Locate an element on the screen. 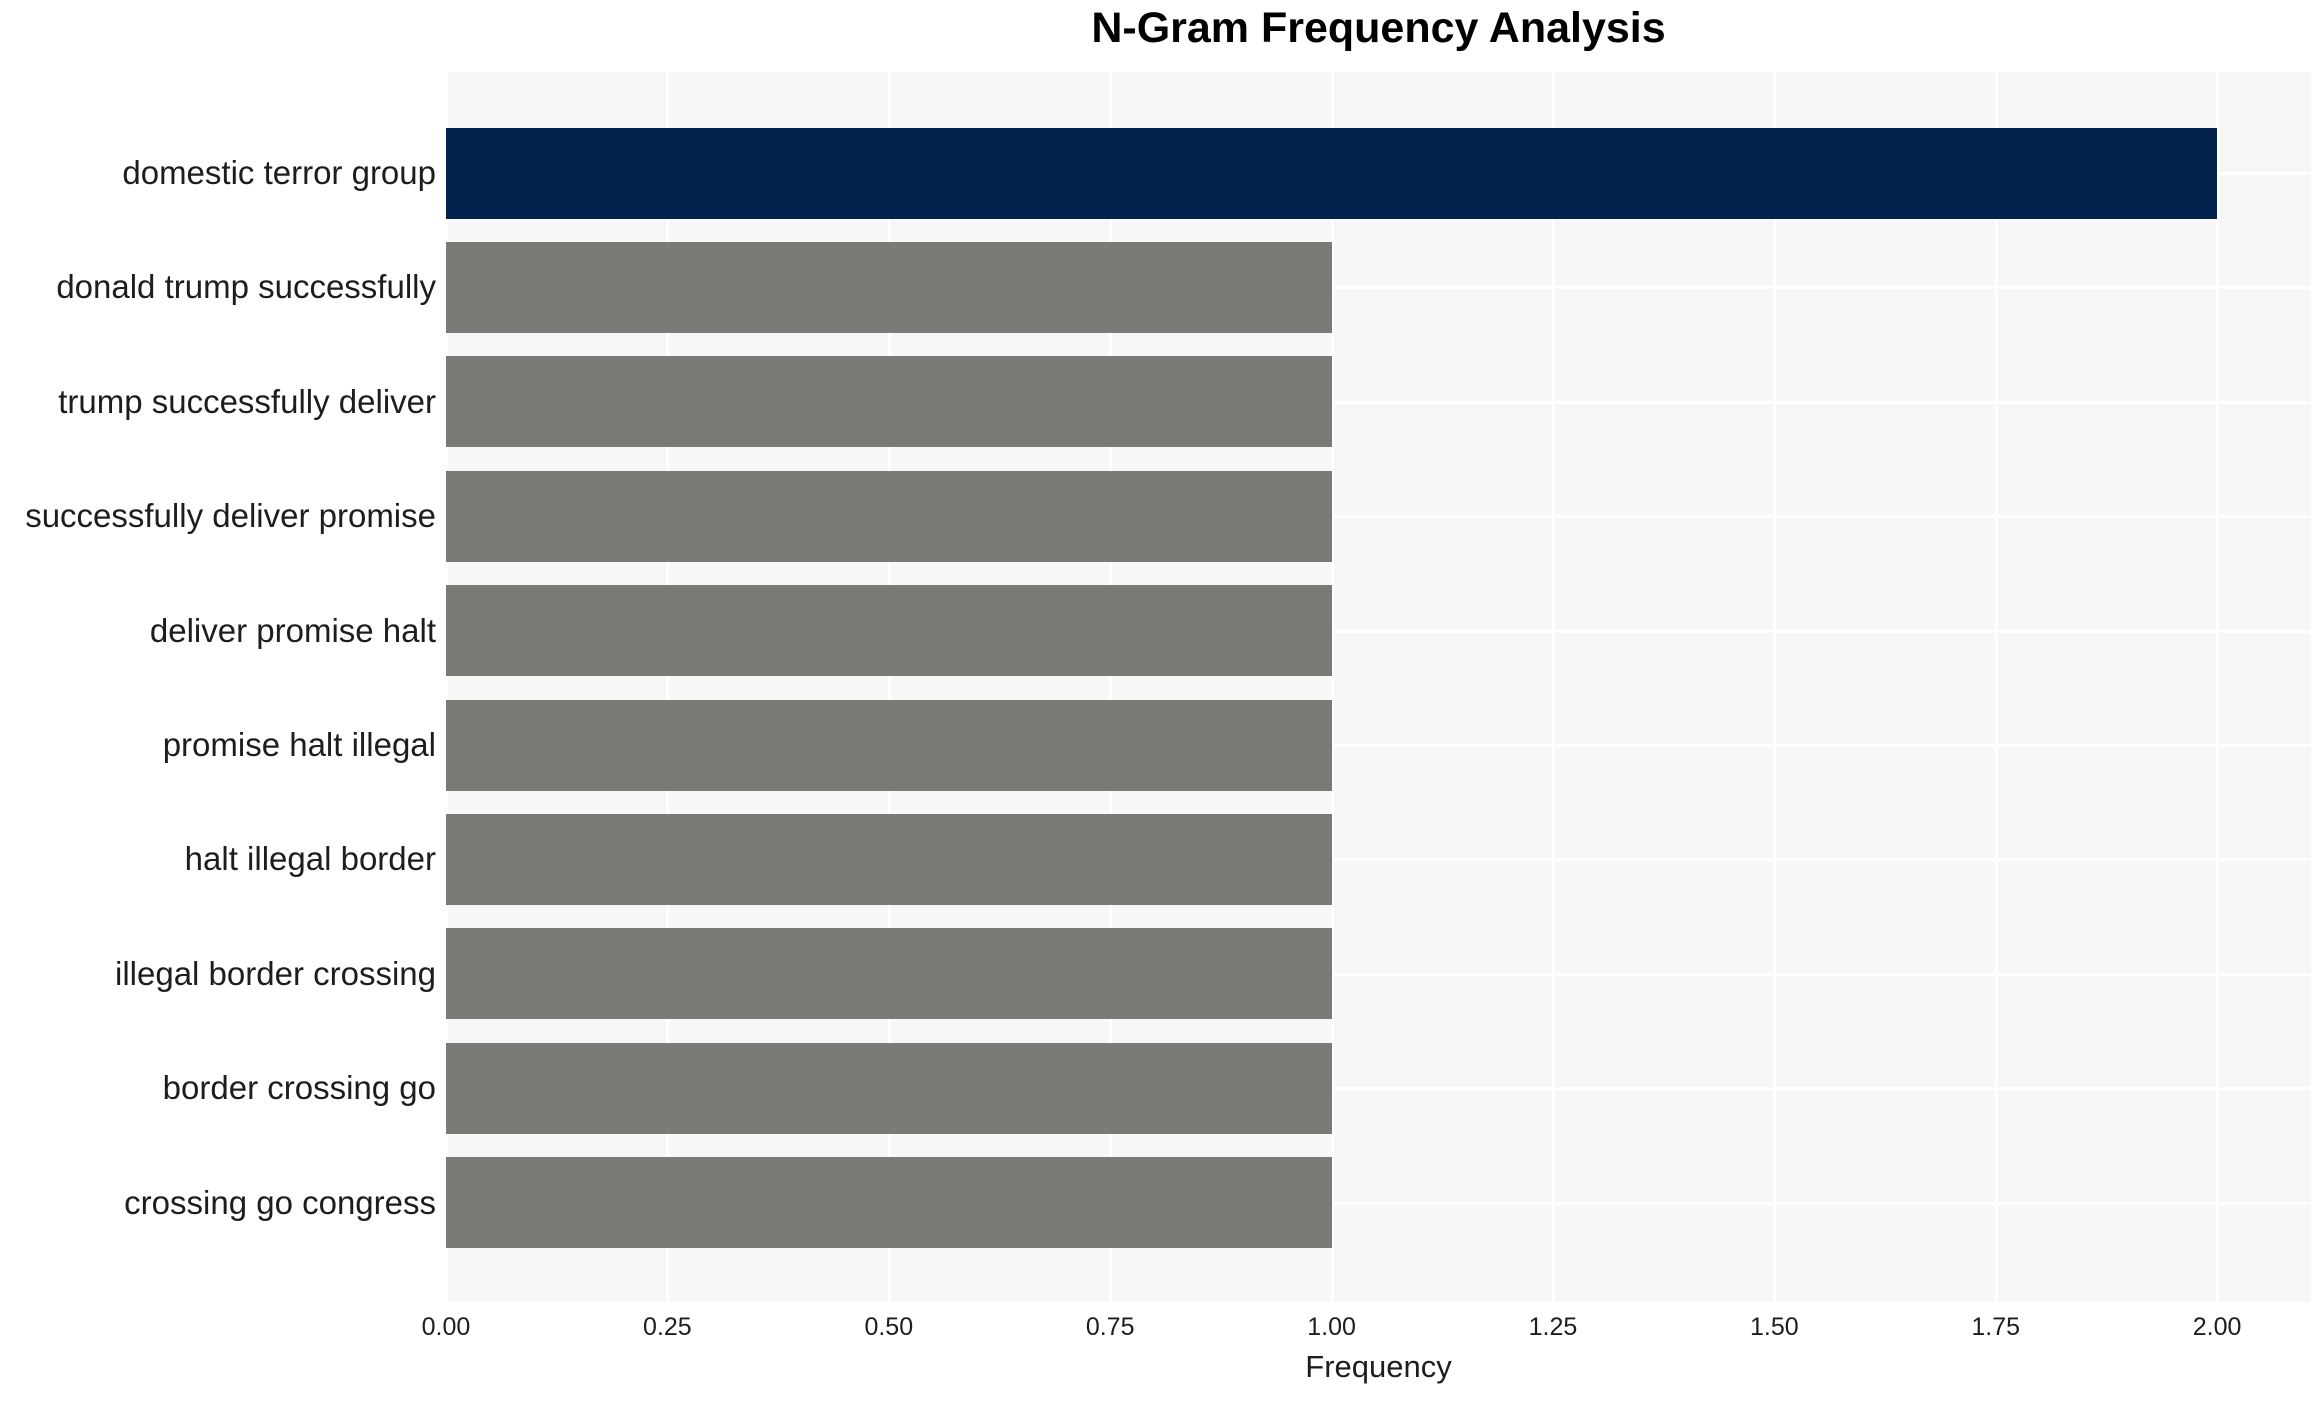 Image resolution: width=2324 pixels, height=1402 pixels. y-tick-label: halt illegal border is located at coordinates (310, 859).